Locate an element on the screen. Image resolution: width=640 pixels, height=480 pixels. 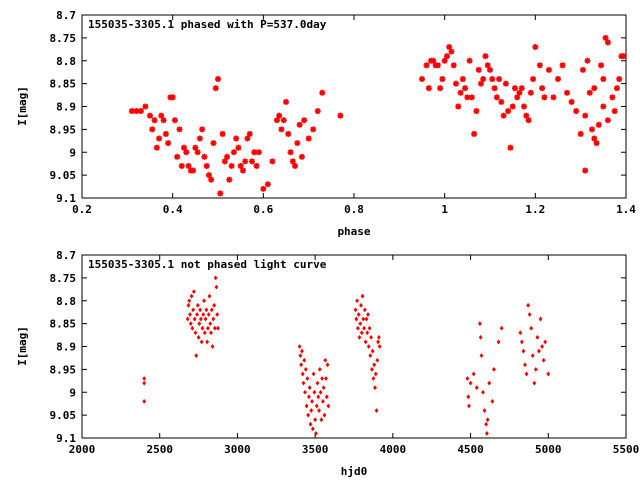
phased-x-tick-label: 1 is located at coordinates (444, 209).